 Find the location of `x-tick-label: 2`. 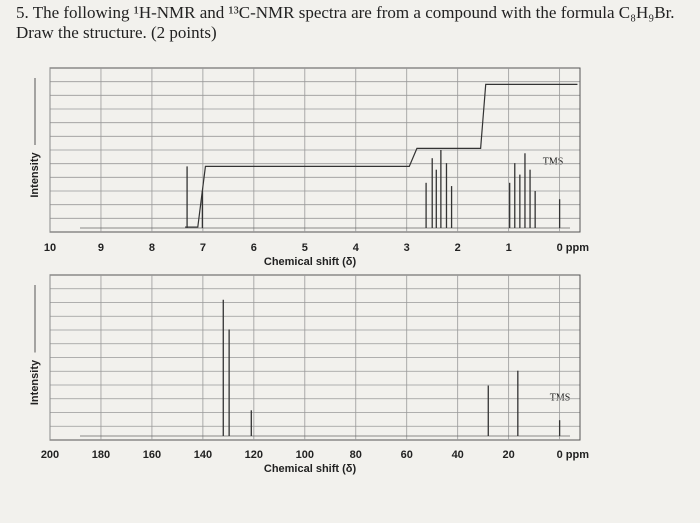

x-tick-label: 2 is located at coordinates (458, 248).